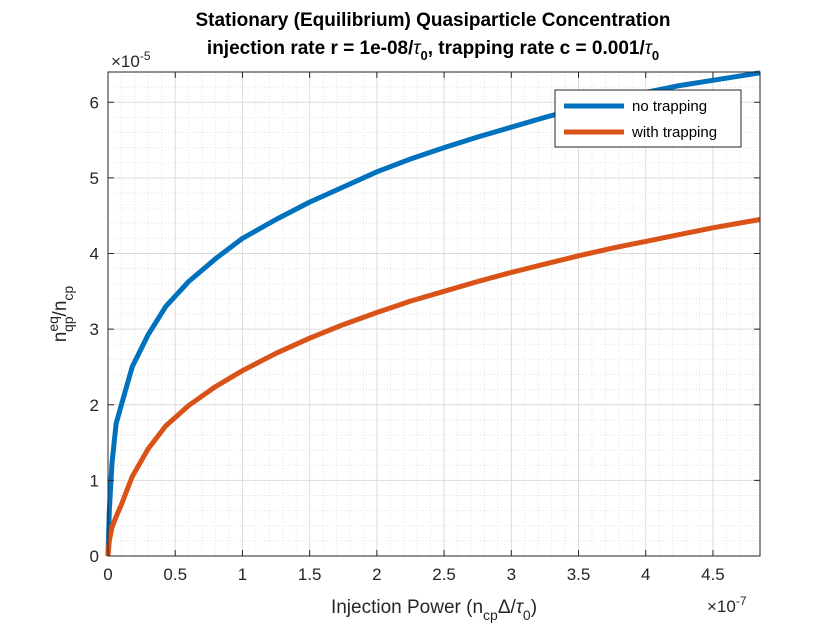  I want to click on x-label-subscript-0: 0, so click(527, 615).